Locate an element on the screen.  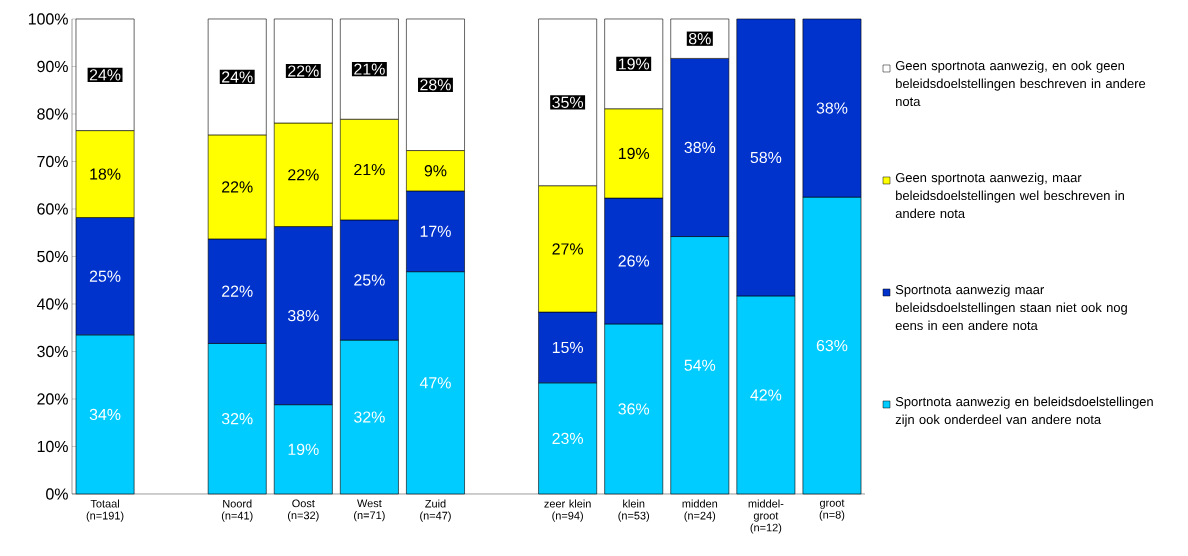
x-tick-label: Totaal (n=191) is located at coordinates (105, 510).